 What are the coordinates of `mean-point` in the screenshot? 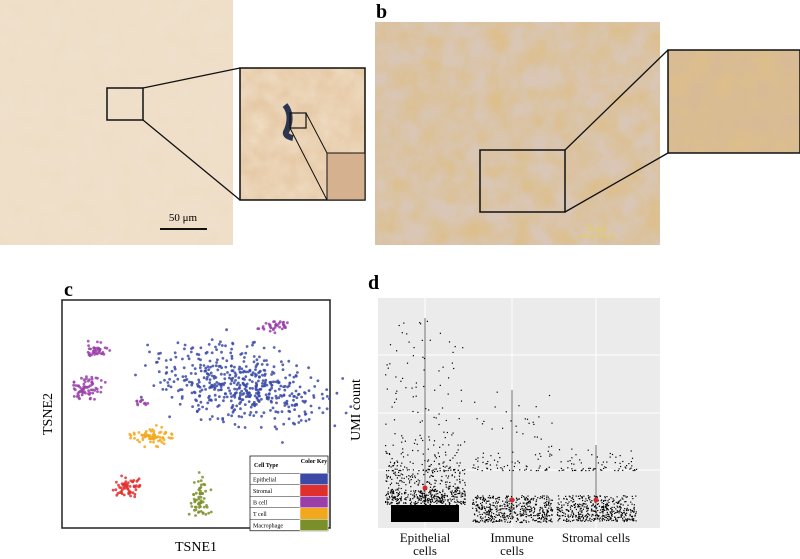 It's located at (512, 500).